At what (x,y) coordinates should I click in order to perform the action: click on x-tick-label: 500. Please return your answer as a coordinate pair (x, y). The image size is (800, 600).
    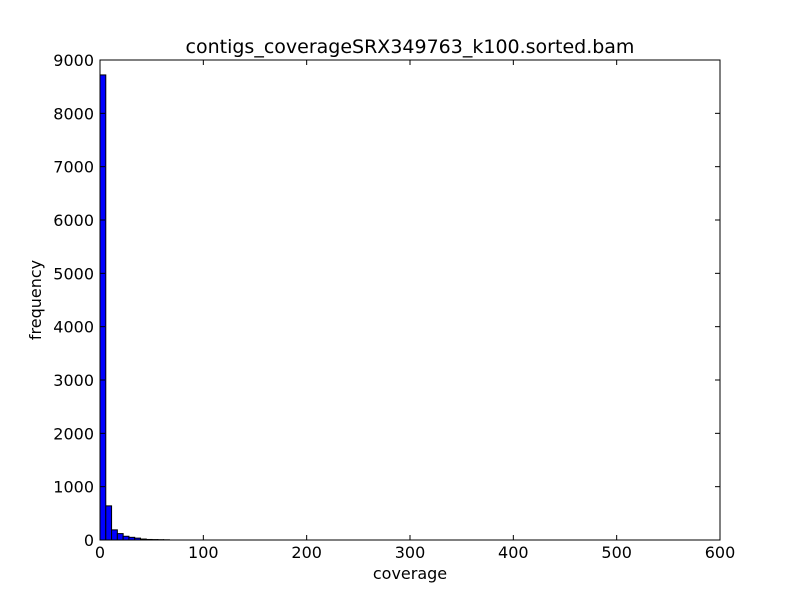
    Looking at the image, I should click on (616, 552).